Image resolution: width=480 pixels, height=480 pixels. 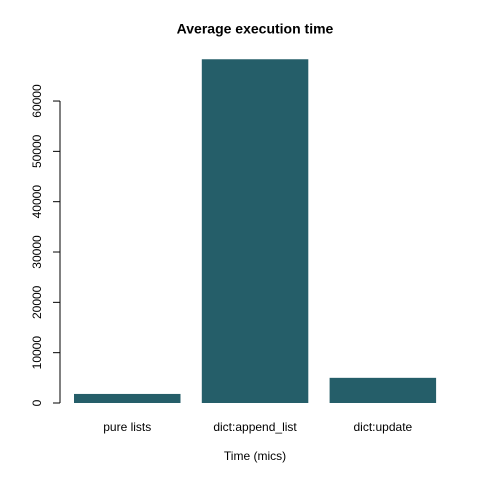 I want to click on y-tick-label: 0, so click(x=37, y=402).